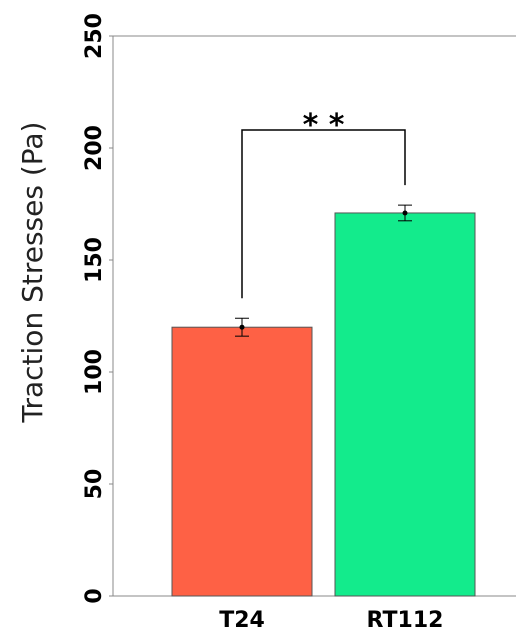  What do you see at coordinates (331, 620) in the screenshot?
I see `x-axis-labels: T24 RT112` at bounding box center [331, 620].